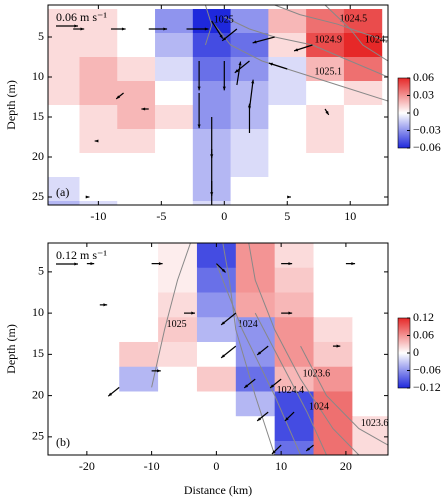 This screenshot has height=500, width=447. I want to click on colorbar-tick-label: 0.06, so click(423, 77).